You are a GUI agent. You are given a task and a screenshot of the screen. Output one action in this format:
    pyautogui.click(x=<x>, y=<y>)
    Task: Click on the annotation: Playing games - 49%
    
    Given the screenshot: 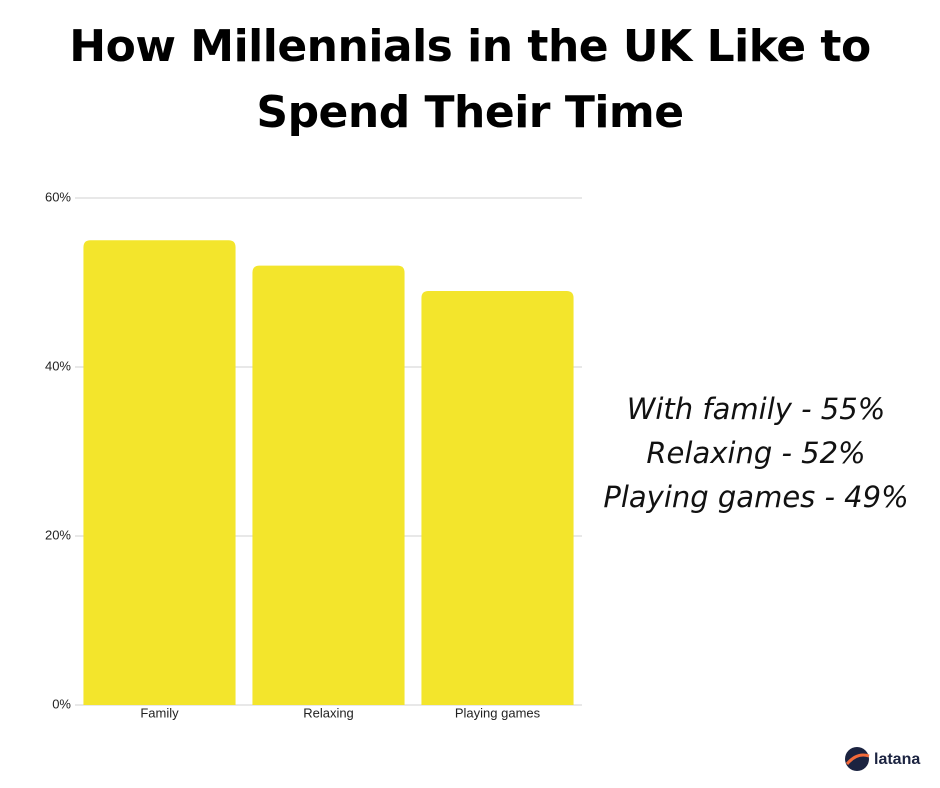 What is the action you would take?
    pyautogui.click(x=755, y=497)
    